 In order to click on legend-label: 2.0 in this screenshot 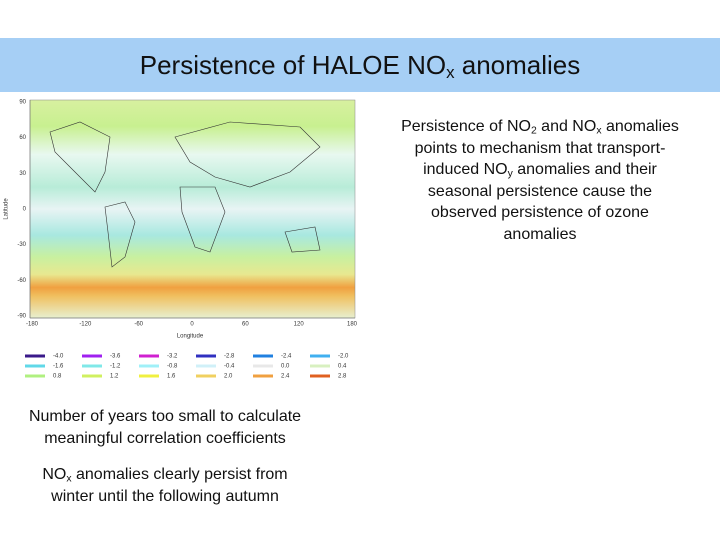, I will do `click(228, 377)`.